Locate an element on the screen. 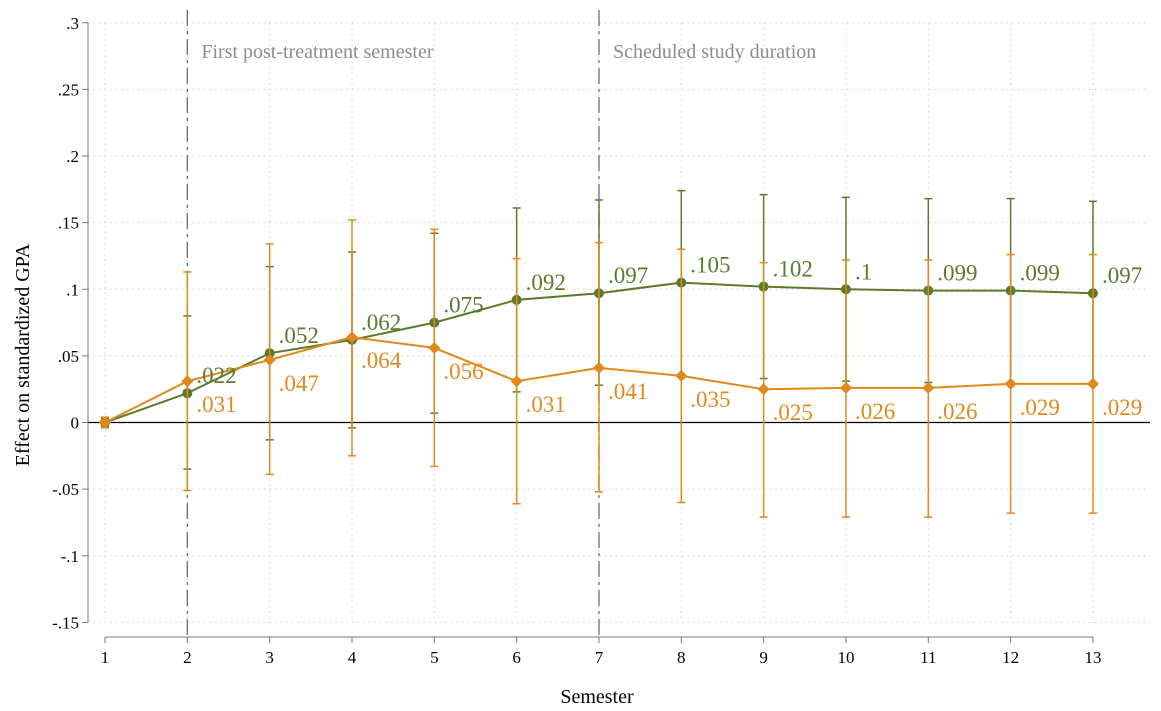 This screenshot has width=1161, height=711. y-axis-title: Effect on standardized GPA is located at coordinates (23, 354).